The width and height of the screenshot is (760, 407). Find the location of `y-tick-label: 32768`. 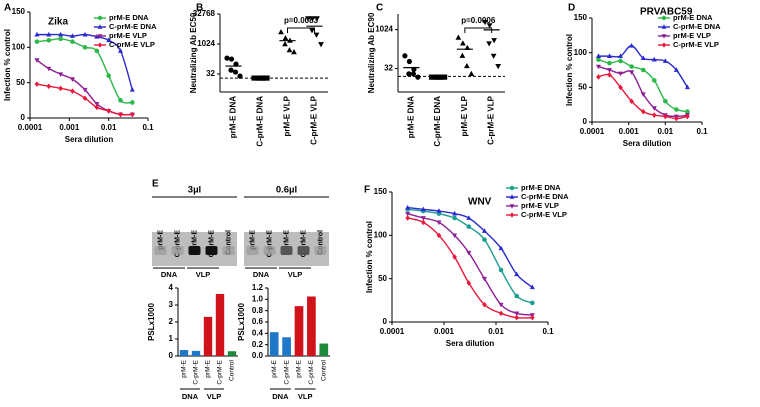

y-tick-label: 32768 is located at coordinates (204, 13).